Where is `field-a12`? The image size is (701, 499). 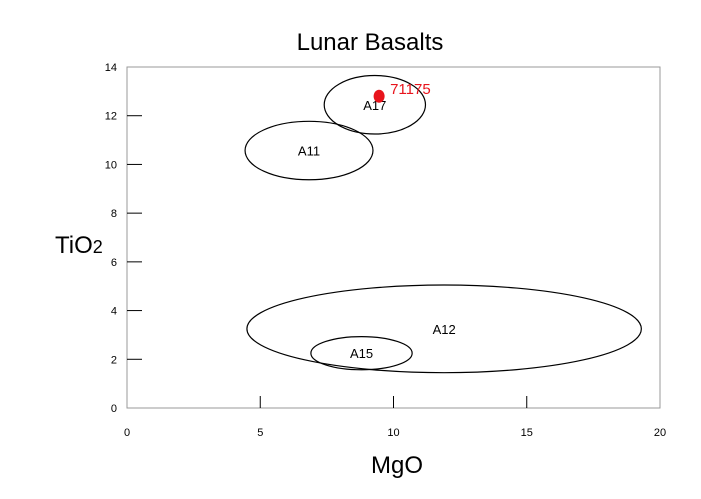 field-a12 is located at coordinates (444, 329).